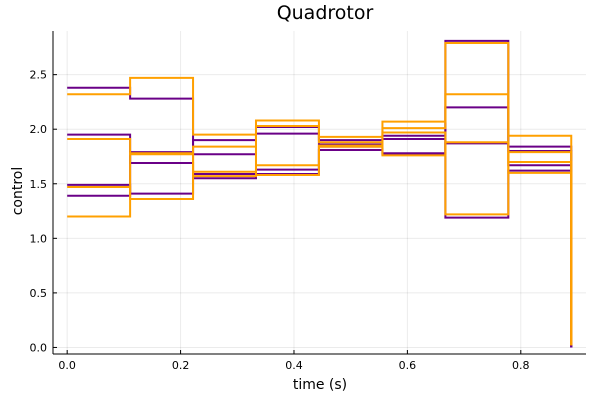 This screenshot has height=400, width=600. I want to click on y-tick-label-4: 2.0, so click(39, 129).